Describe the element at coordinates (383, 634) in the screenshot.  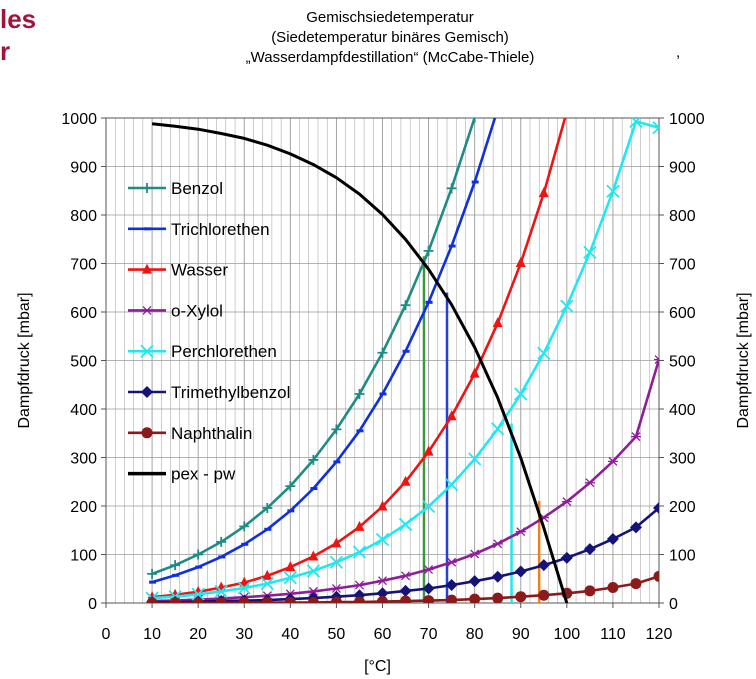
I see `x-tick-label: 60` at that location.